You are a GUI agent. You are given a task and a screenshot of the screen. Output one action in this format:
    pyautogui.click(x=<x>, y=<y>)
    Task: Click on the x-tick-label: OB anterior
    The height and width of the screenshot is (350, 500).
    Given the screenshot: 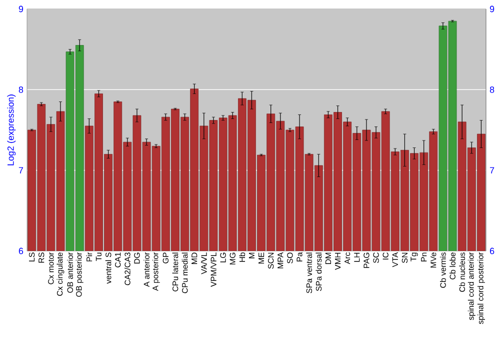 What is the action you would take?
    pyautogui.click(x=70, y=272)
    